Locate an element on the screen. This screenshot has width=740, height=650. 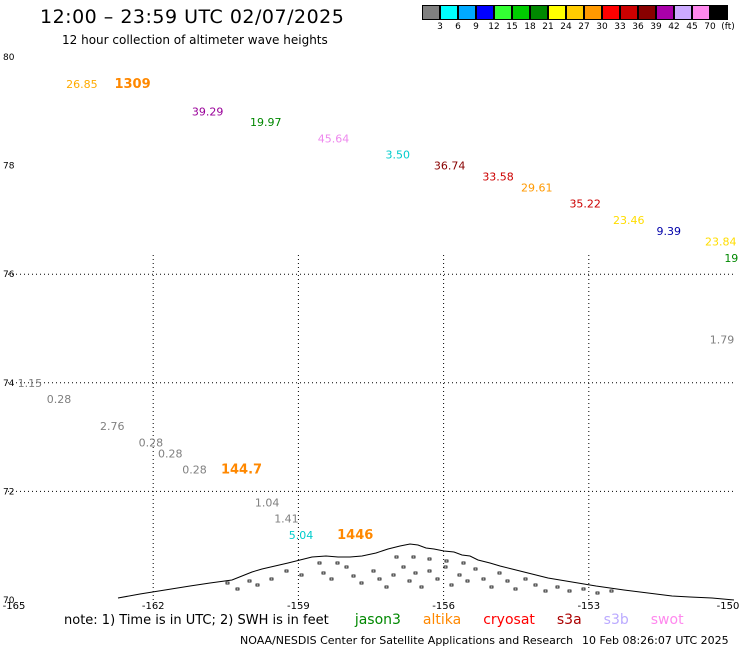
scale-label: 24 is located at coordinates (566, 27).